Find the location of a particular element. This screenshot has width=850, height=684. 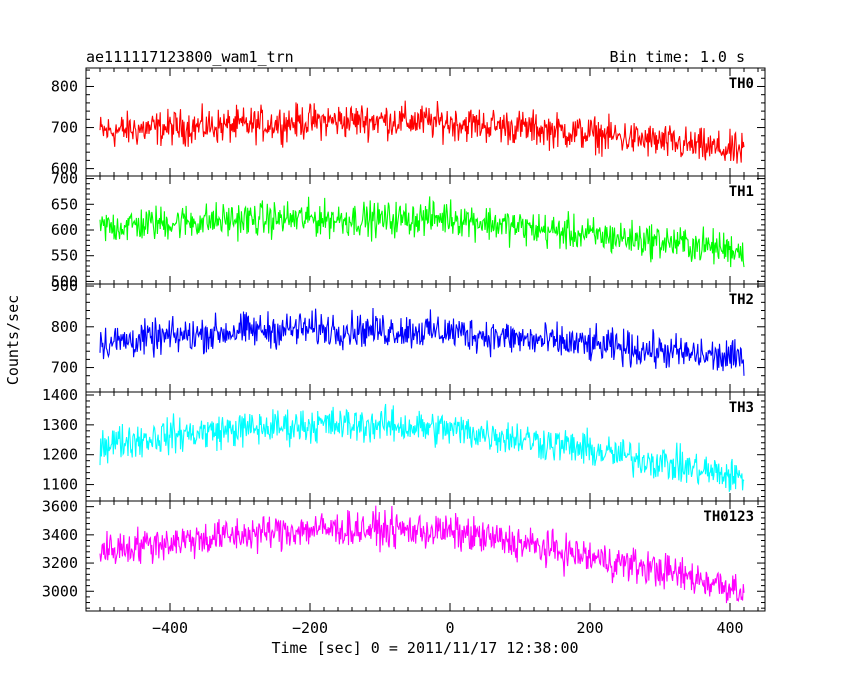

series-line-th0123 is located at coordinates (422, 554).